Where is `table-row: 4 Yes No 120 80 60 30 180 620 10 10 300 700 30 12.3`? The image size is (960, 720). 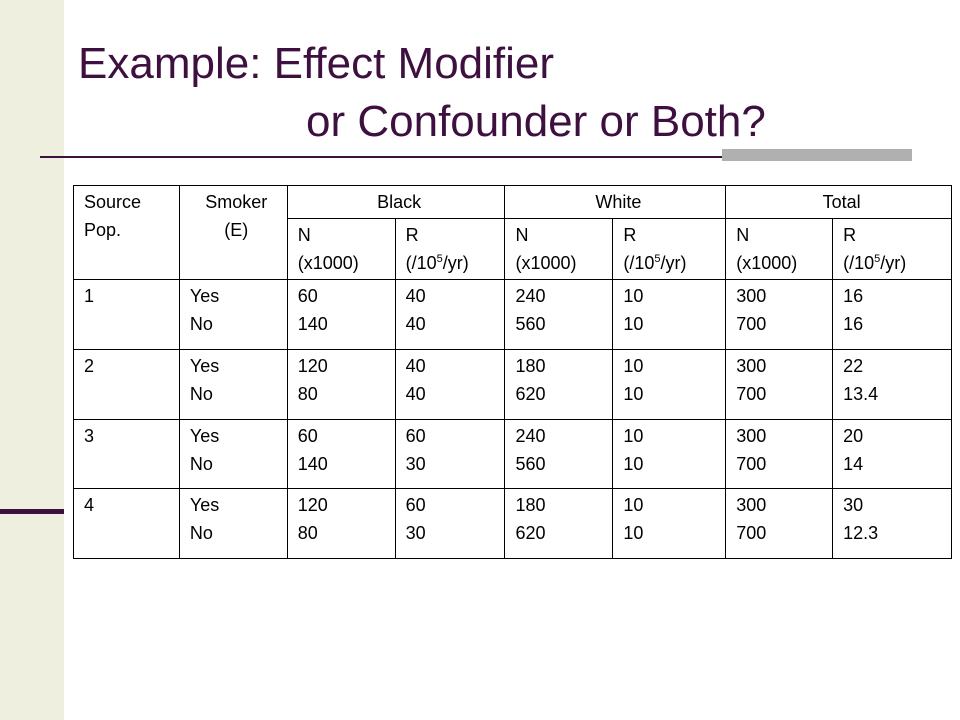
table-row: 4 Yes No 120 80 60 30 180 620 10 10 300 700 30 12.3 is located at coordinates (512, 523).